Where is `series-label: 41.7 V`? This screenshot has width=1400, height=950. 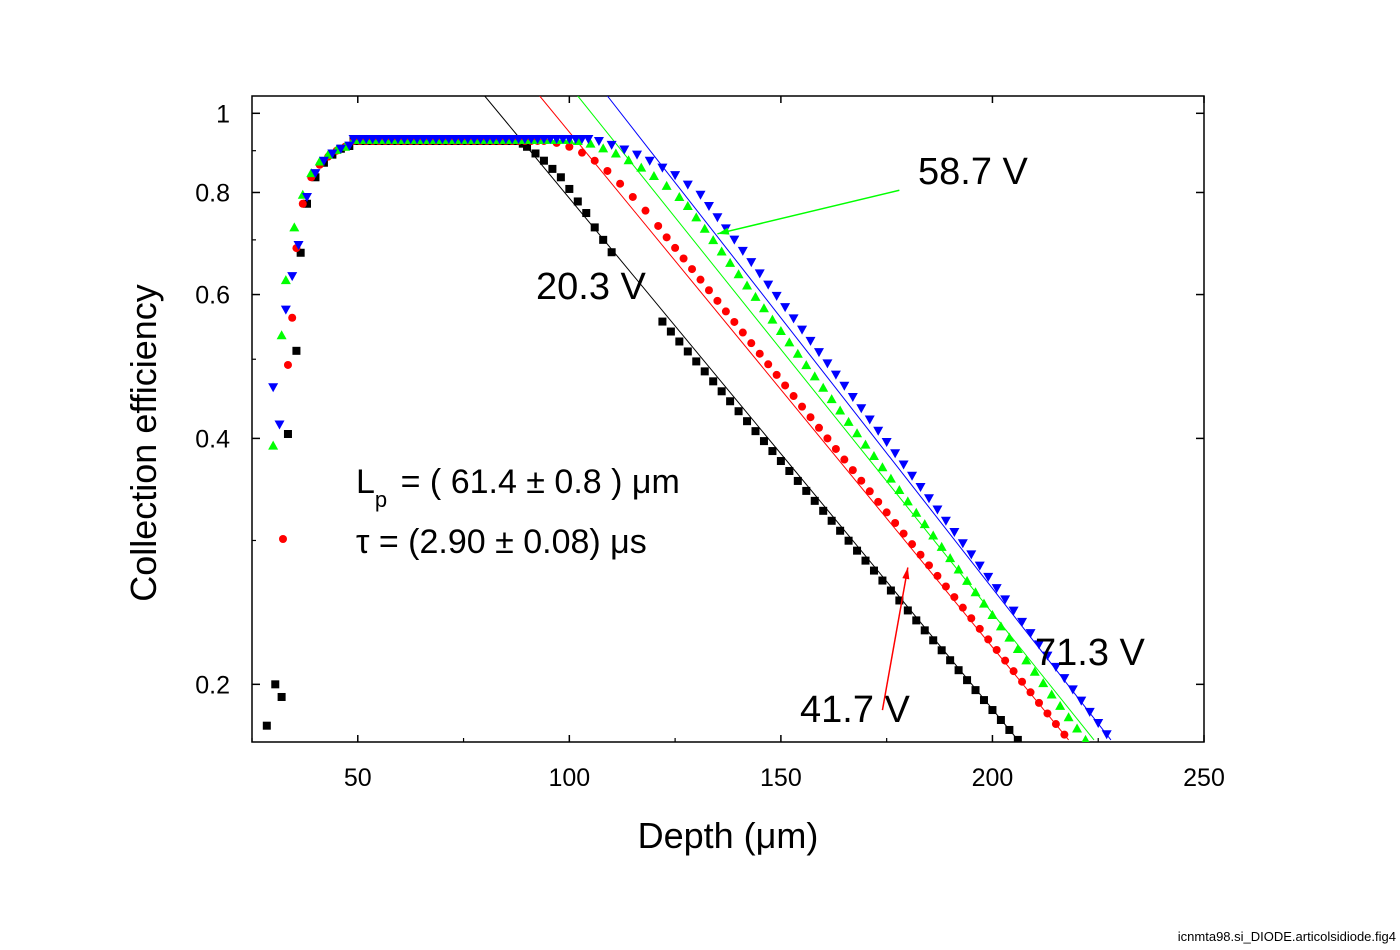 series-label: 41.7 V is located at coordinates (855, 710).